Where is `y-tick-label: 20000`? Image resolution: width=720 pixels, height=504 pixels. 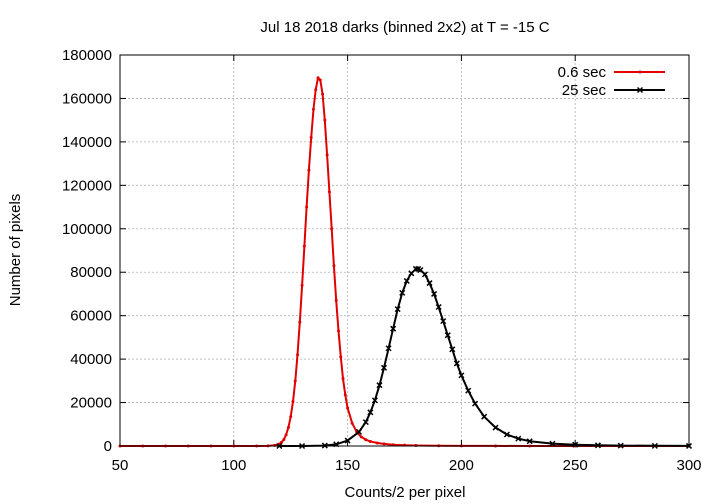
y-tick-label: 20000 is located at coordinates (91, 403).